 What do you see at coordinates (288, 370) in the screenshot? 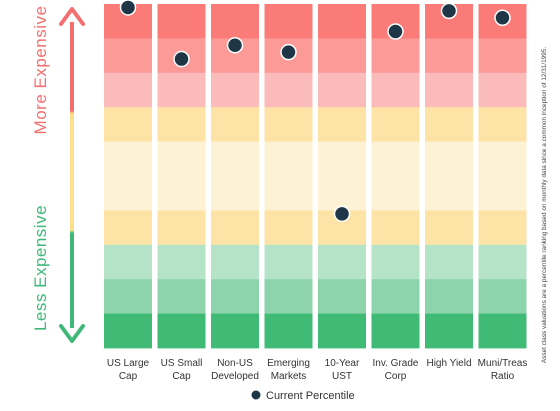
I see `category-label: Emerging Markets` at bounding box center [288, 370].